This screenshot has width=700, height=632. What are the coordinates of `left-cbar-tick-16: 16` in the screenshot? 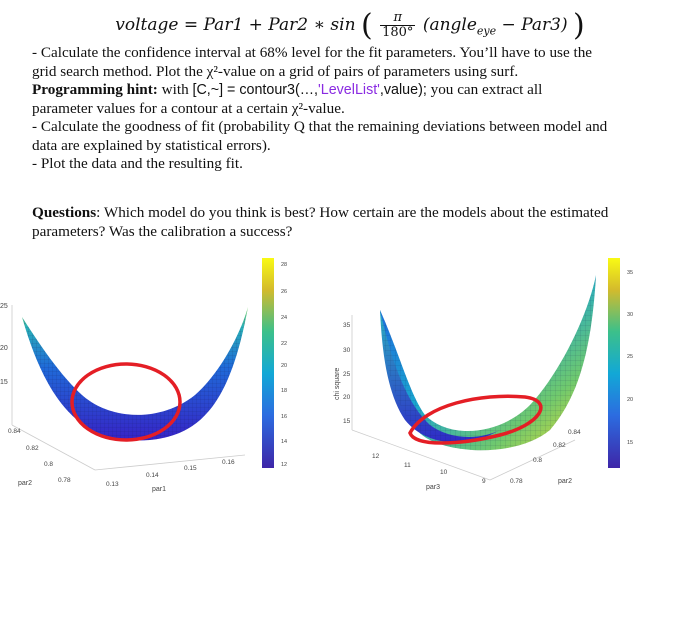 It's located at (284, 417).